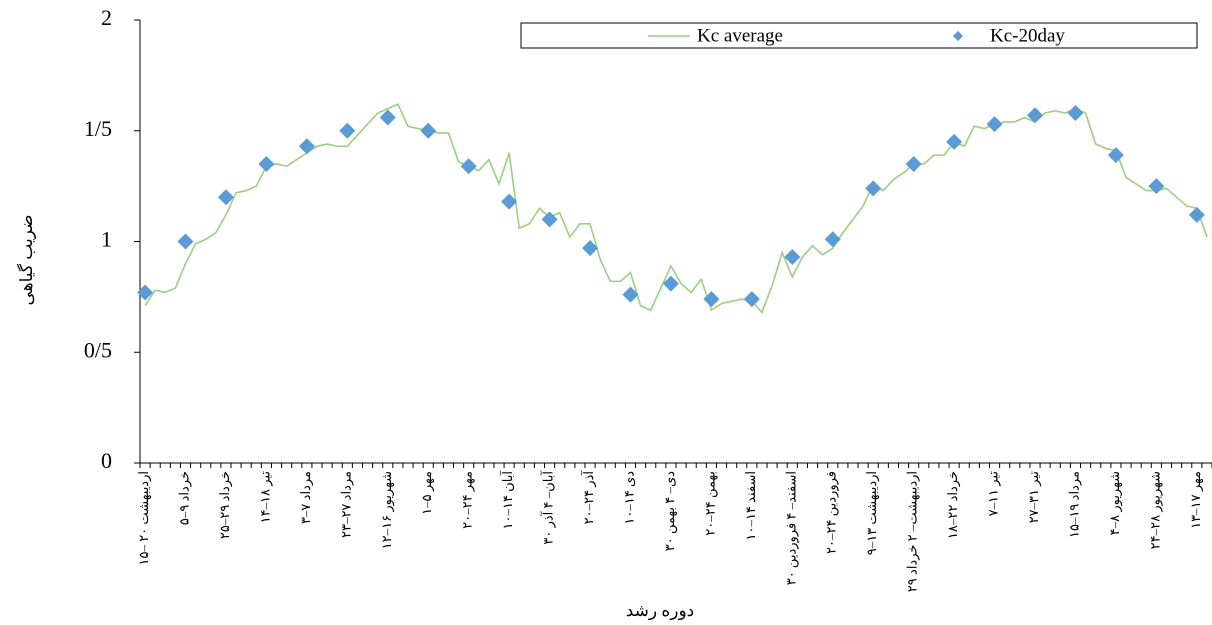  I want to click on x-tick-label: ۱۰–۱۴ دی, so click(628, 498).